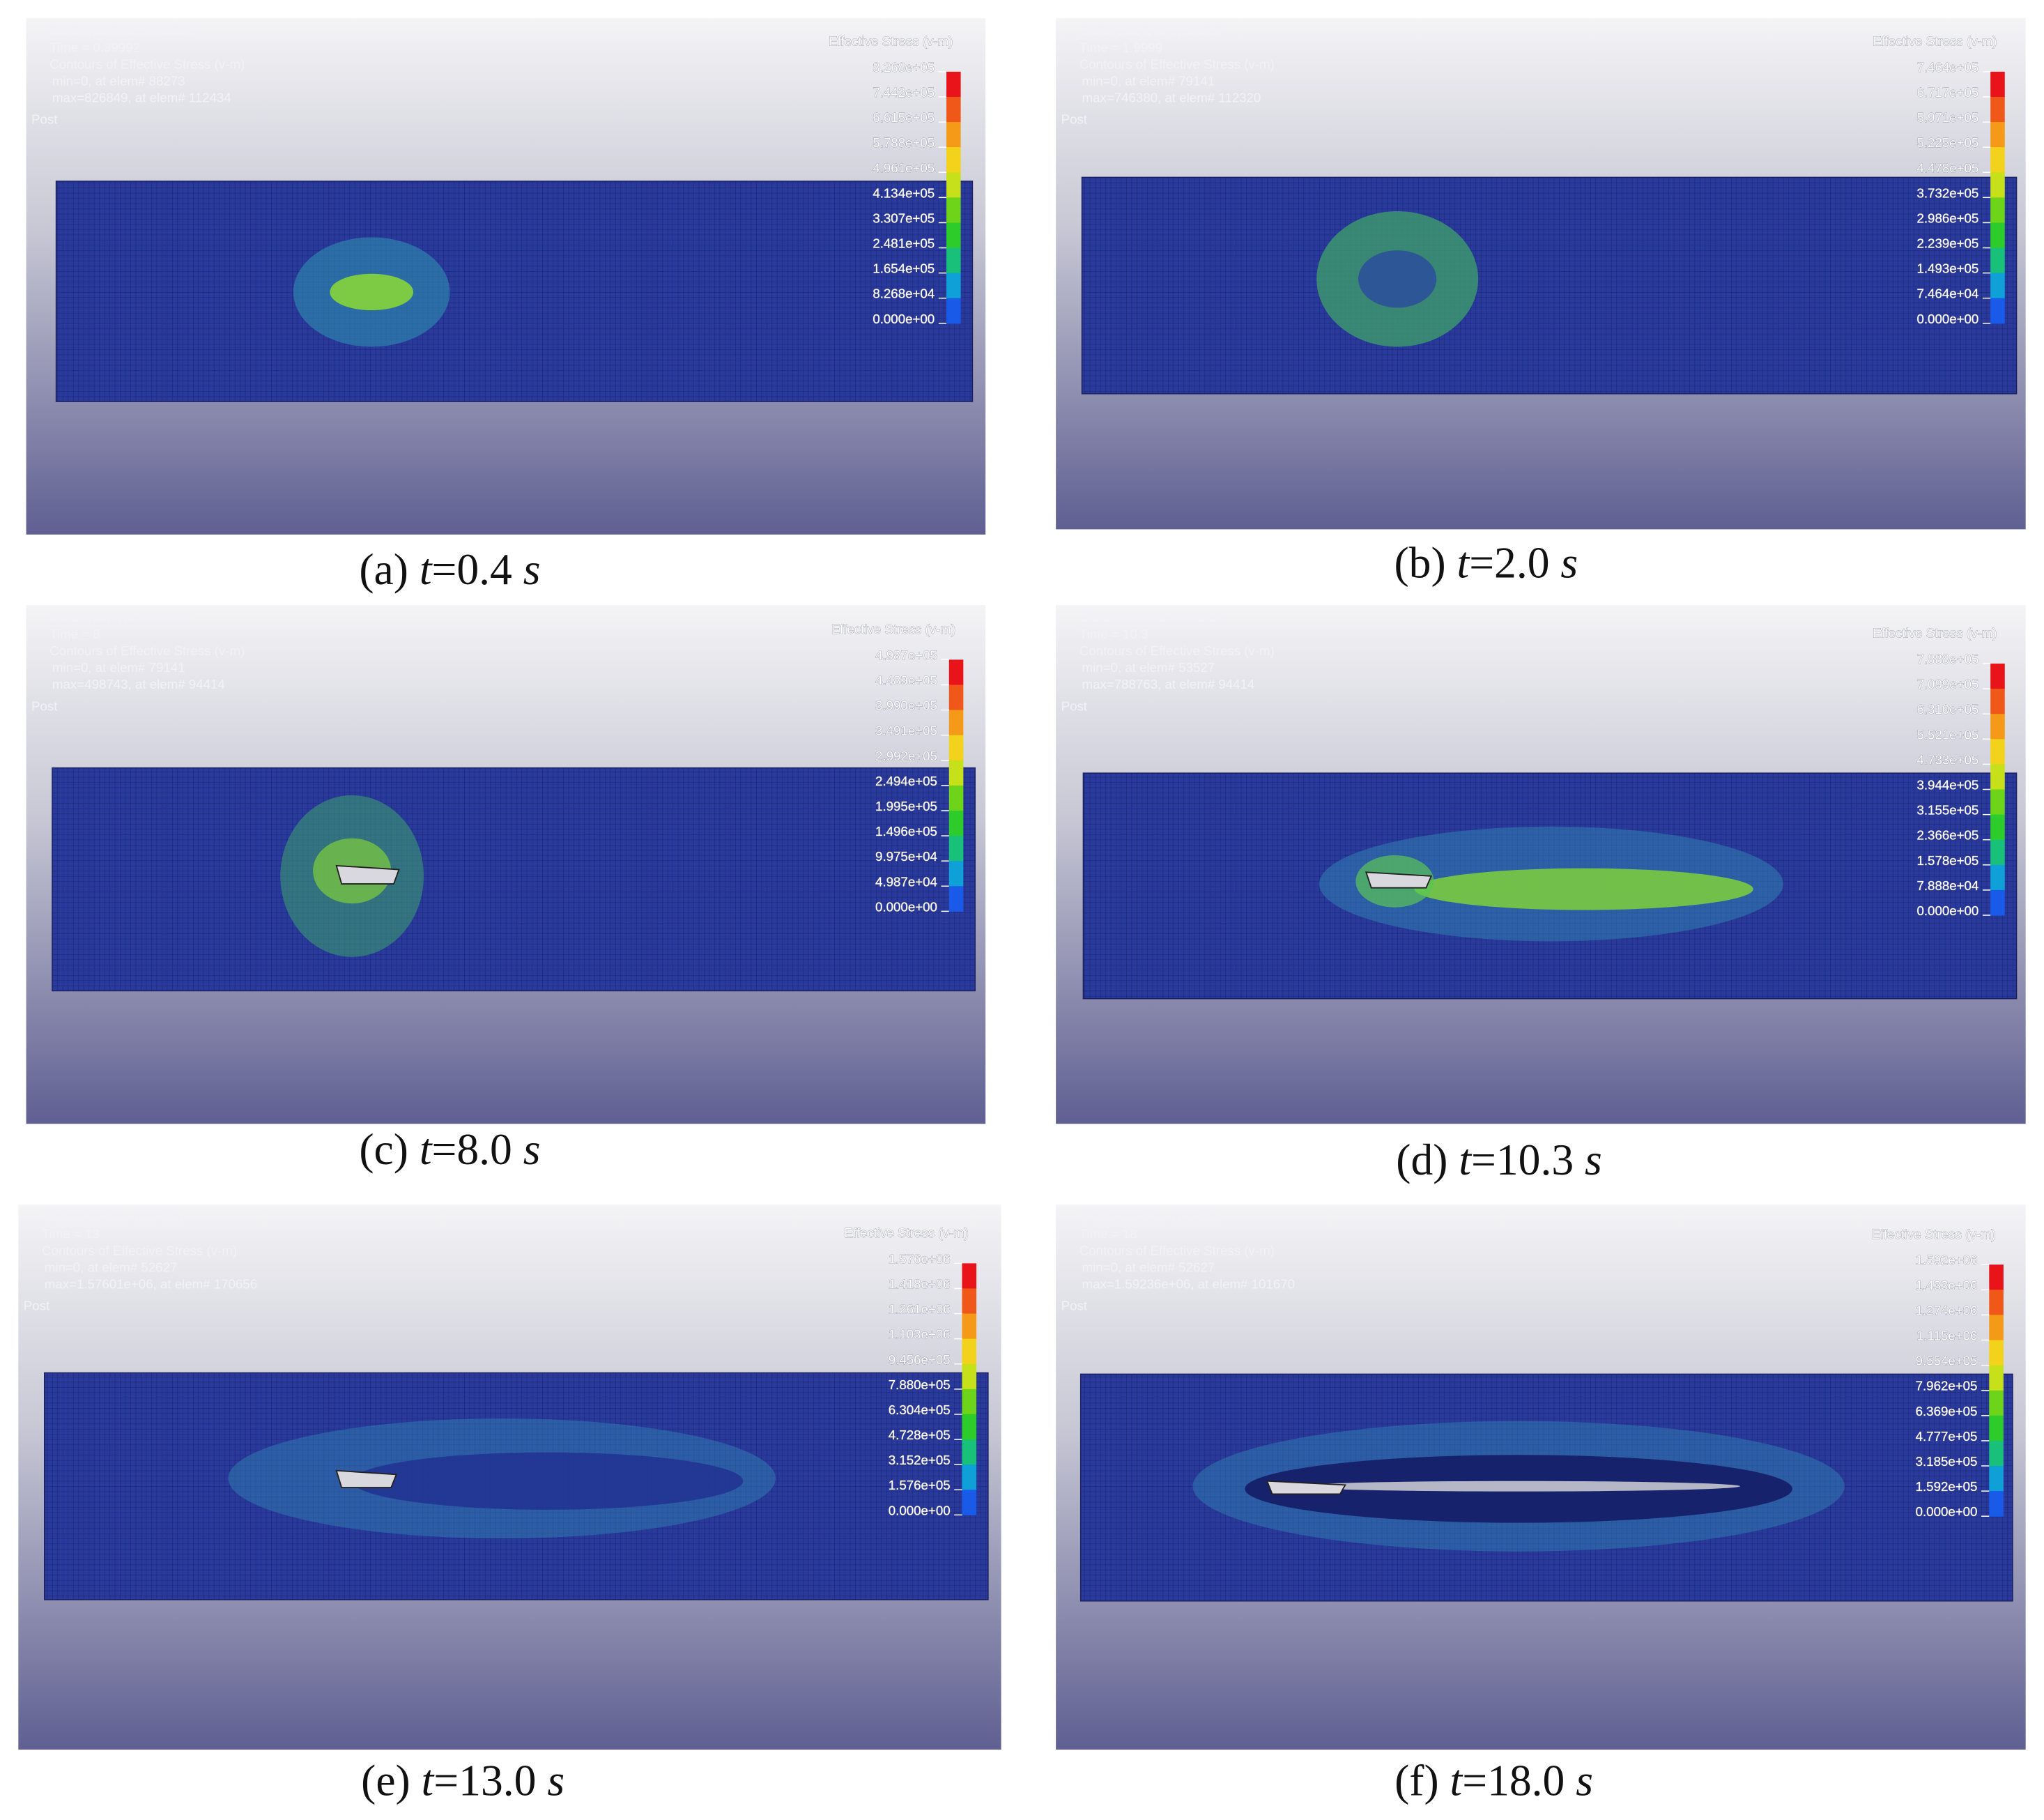 The image size is (2044, 1820). I want to click on legend-label: 4.733e+05, so click(1947, 759).